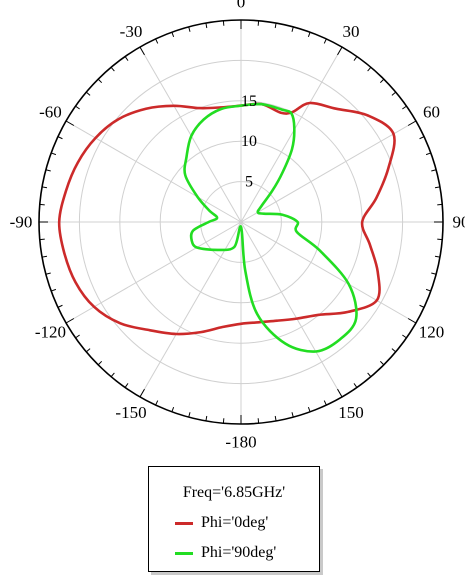 This screenshot has height=581, width=465. Describe the element at coordinates (21, 222) in the screenshot. I see `angle-tick-label: -90` at that location.